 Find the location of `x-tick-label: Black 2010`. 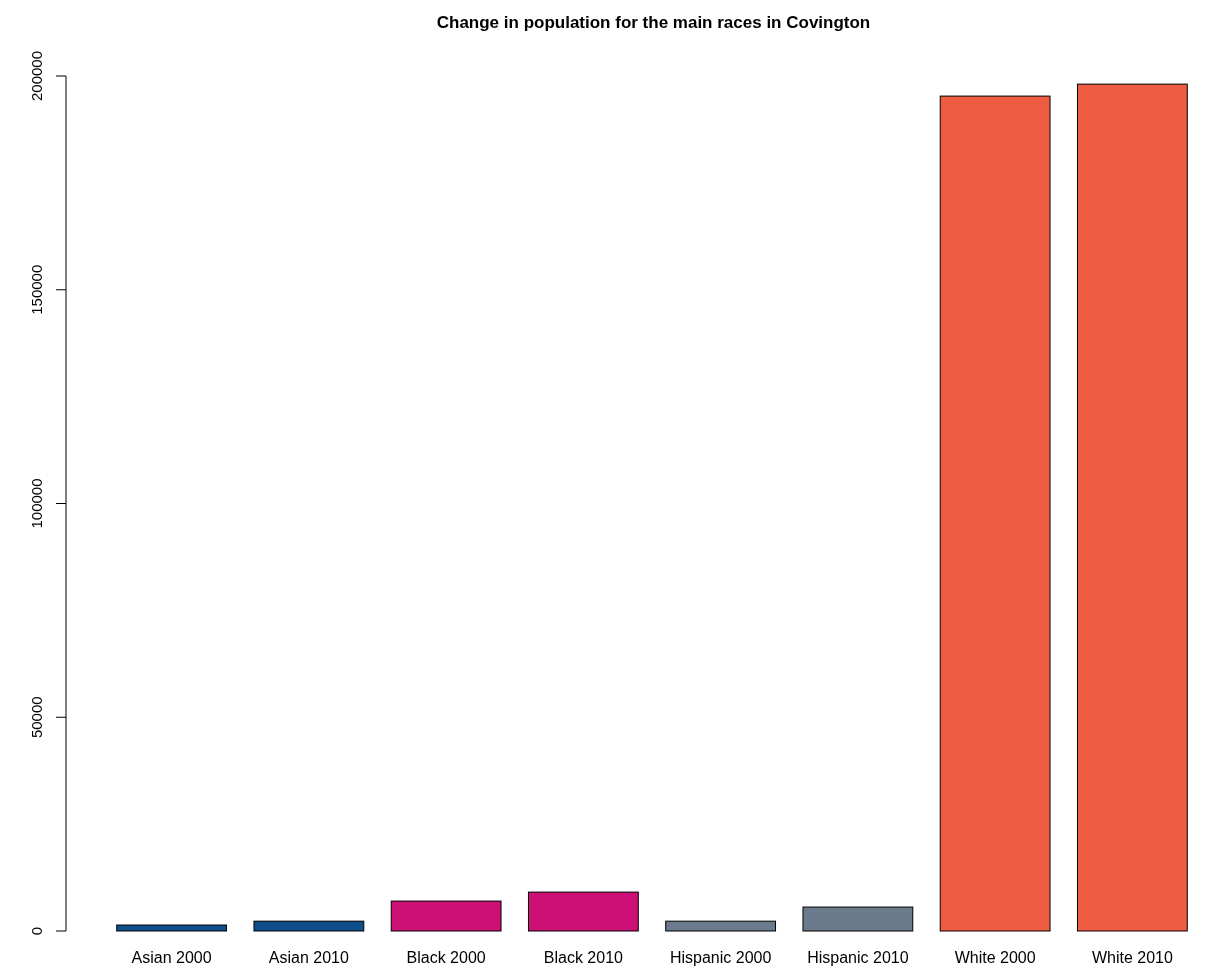

x-tick-label: Black 2010 is located at coordinates (583, 957).